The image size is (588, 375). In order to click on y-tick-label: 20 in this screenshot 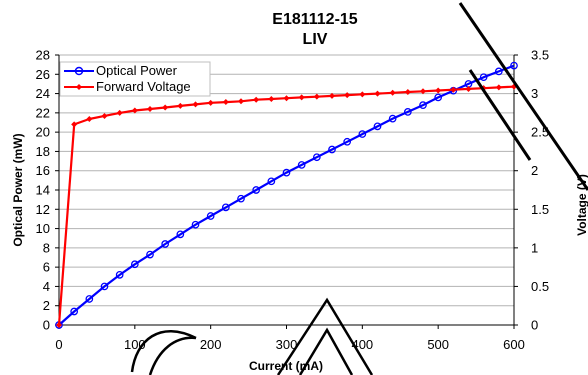, I will do `click(43, 132)`.